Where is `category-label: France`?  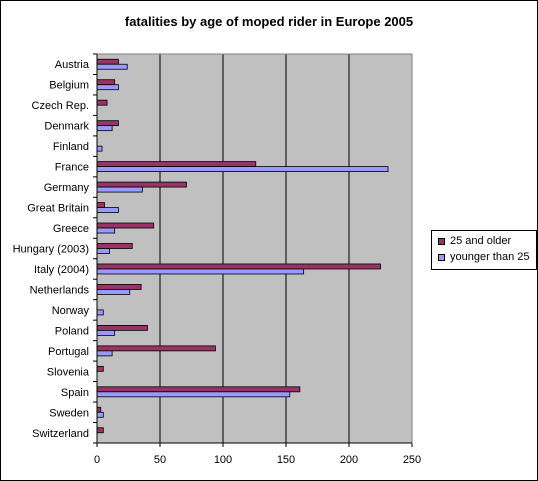
category-label: France is located at coordinates (72, 168).